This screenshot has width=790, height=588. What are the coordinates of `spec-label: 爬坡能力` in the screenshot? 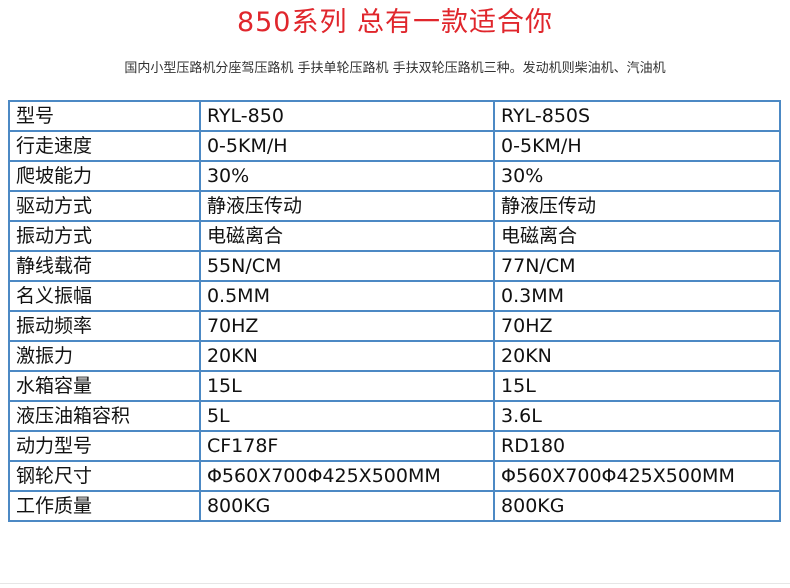 It's located at (104, 176).